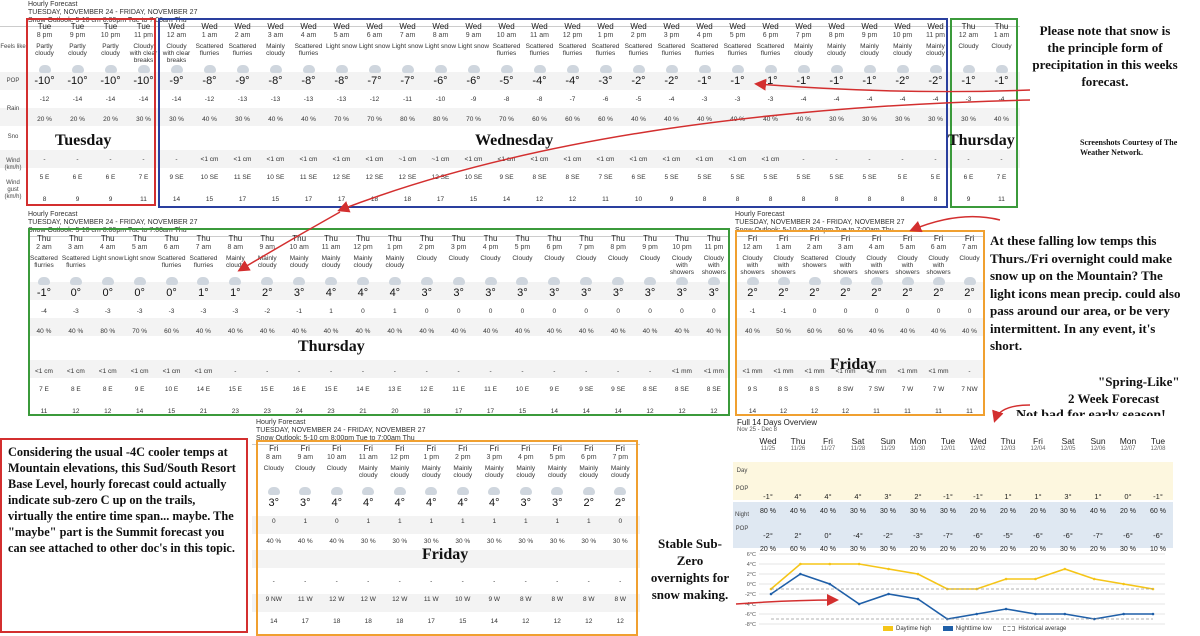  I want to click on overview-date: 12/05, so click(1068, 449).